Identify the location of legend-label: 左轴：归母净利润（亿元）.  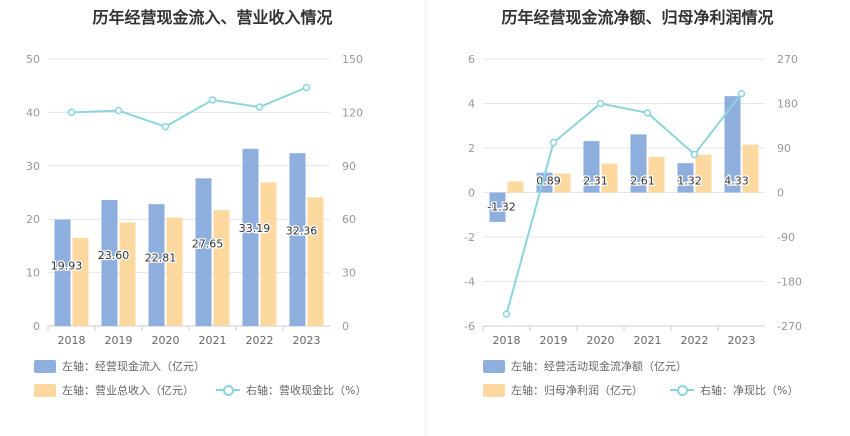
(577, 390).